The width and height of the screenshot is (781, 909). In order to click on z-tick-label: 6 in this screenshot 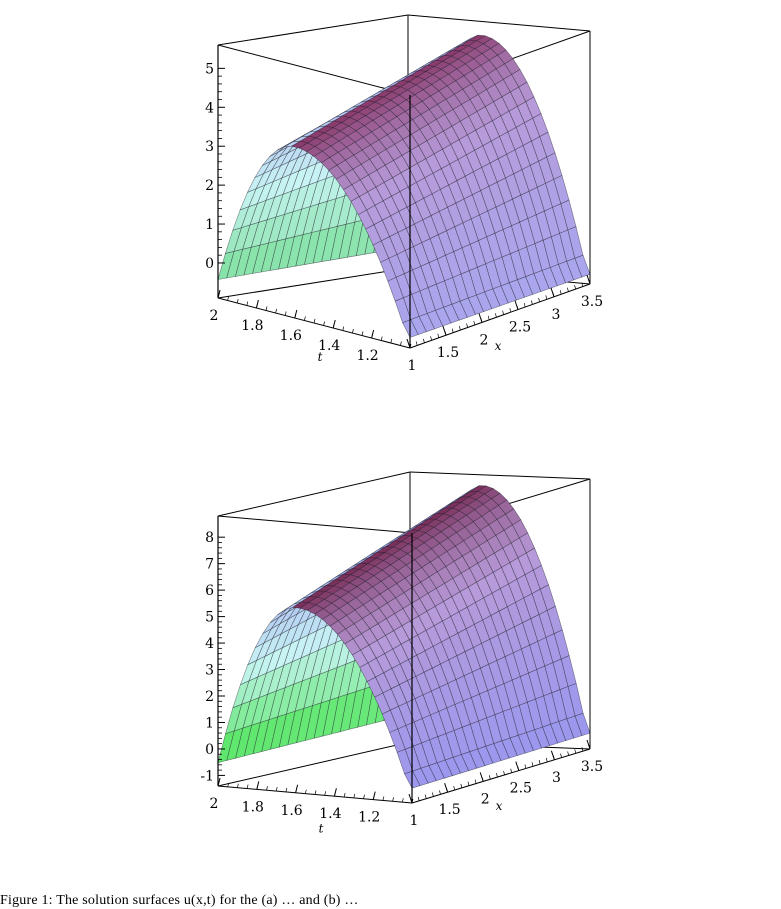, I will do `click(209, 591)`.